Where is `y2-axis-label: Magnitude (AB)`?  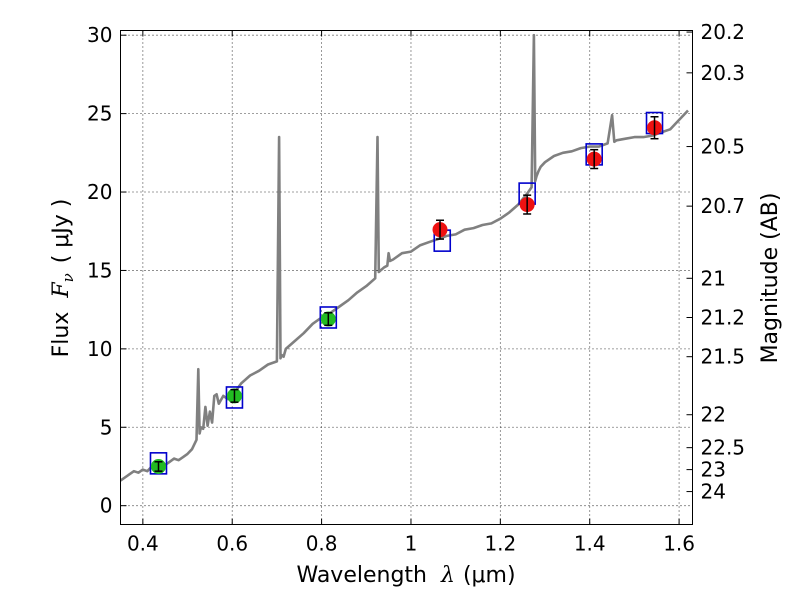
y2-axis-label: Magnitude (AB) is located at coordinates (770, 278).